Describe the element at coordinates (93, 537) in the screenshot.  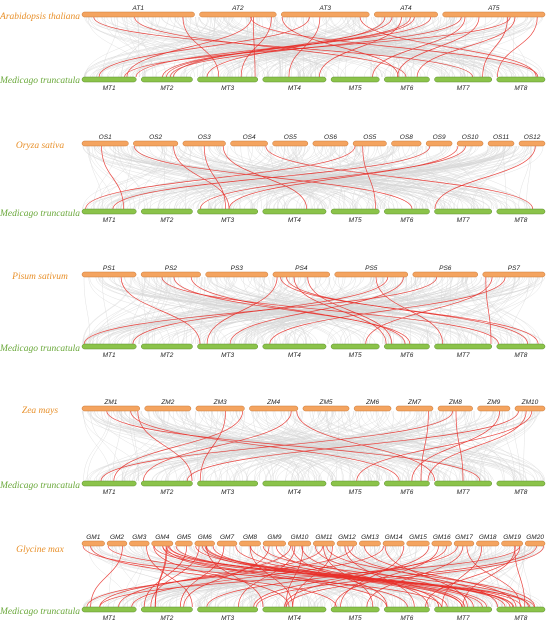
I see `top-chromosome-label: GM1` at that location.